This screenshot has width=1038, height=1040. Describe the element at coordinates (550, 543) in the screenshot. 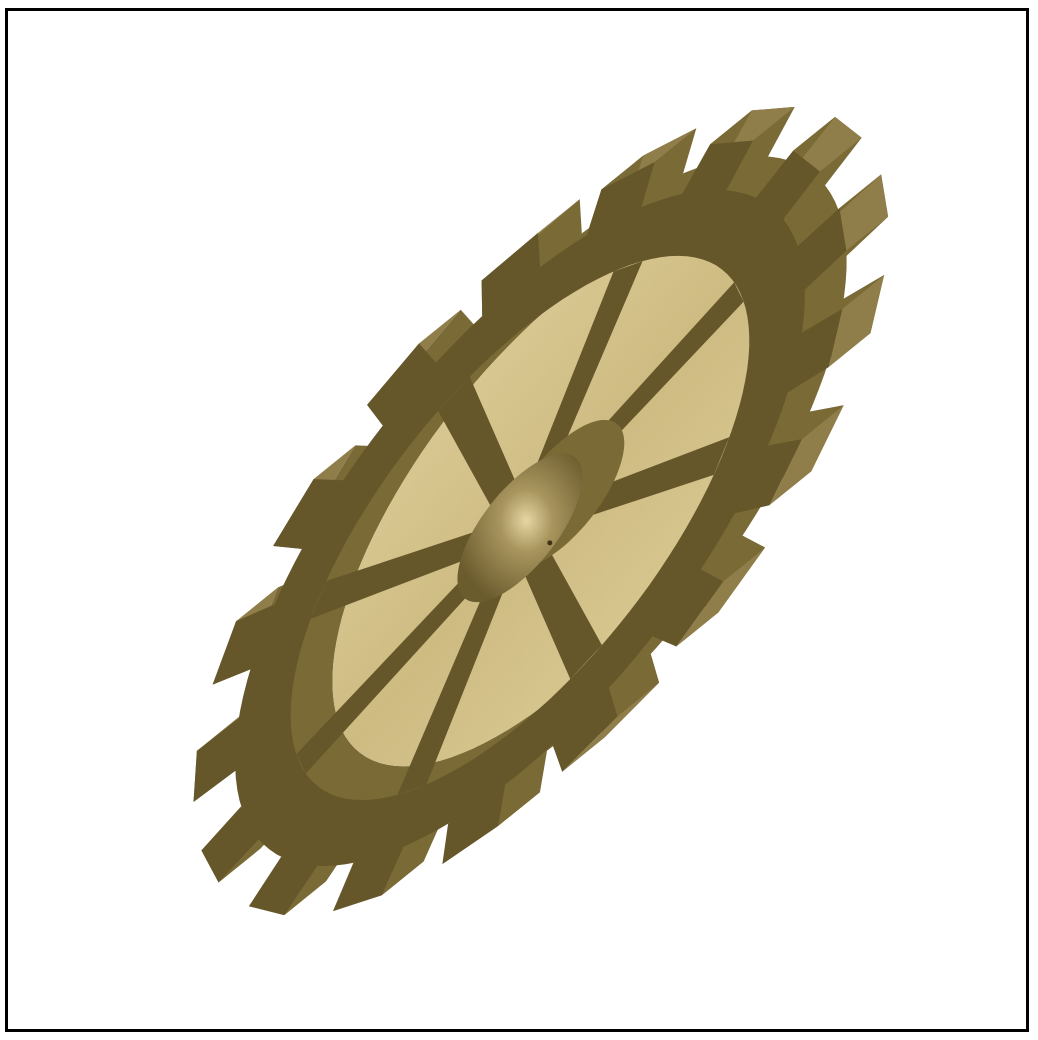

I see `gear-axle-point` at that location.